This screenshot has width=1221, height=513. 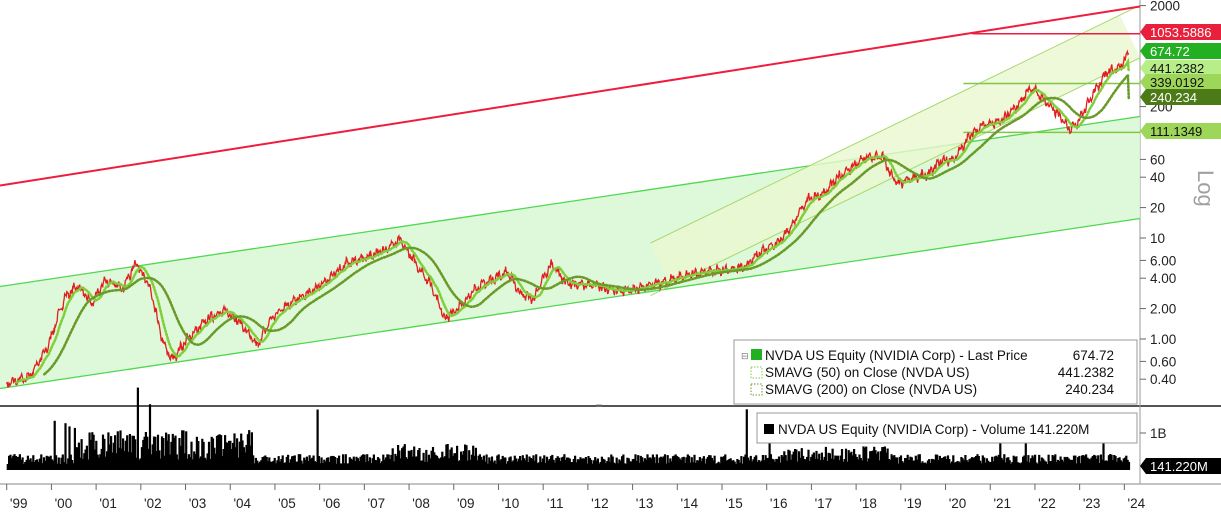 What do you see at coordinates (108, 503) in the screenshot?
I see `x-tick-label: '01` at bounding box center [108, 503].